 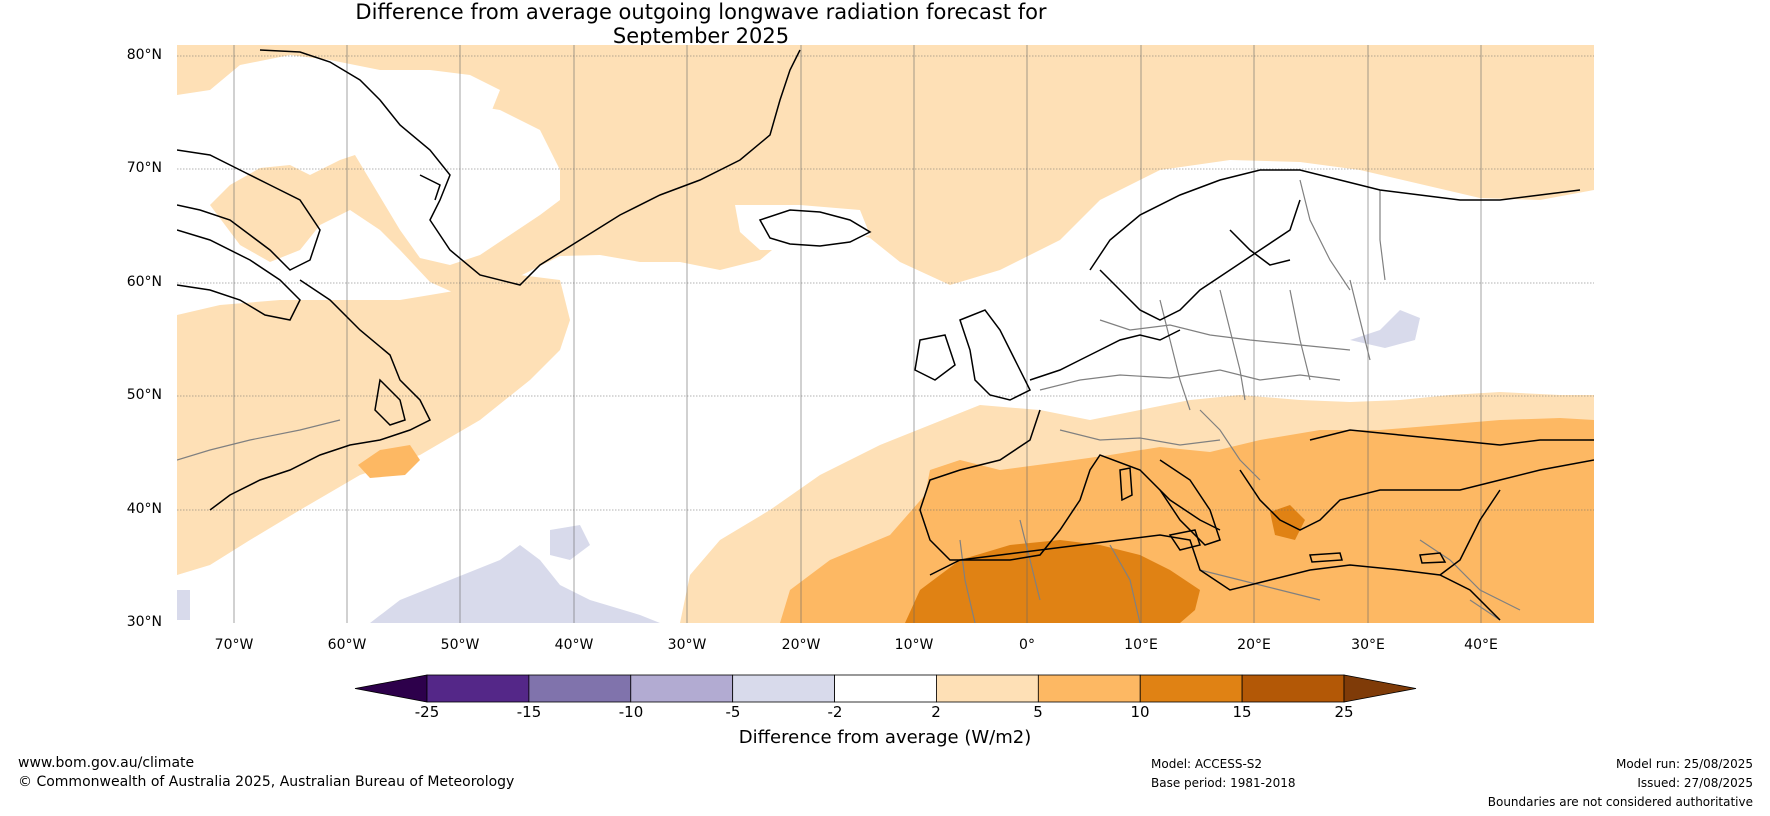 I want to click on lon-label-10e: 10°E, so click(x=1141, y=645).